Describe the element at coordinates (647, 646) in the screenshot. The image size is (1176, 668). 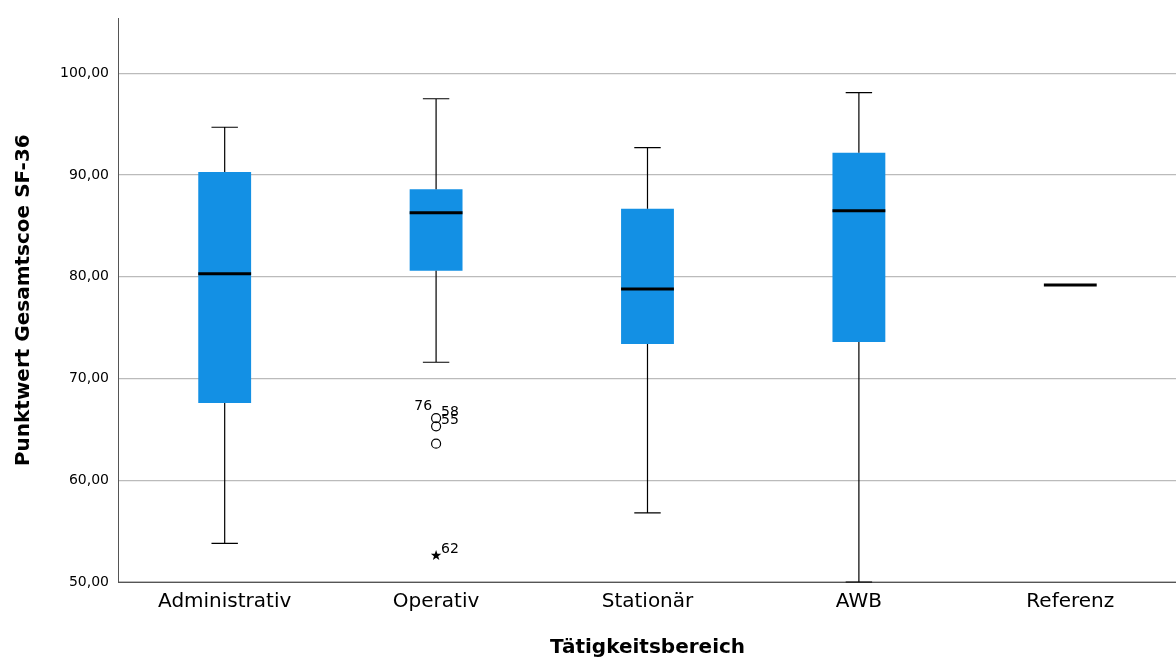
I see `x-axis-title: Tätigkeitsbereich` at that location.